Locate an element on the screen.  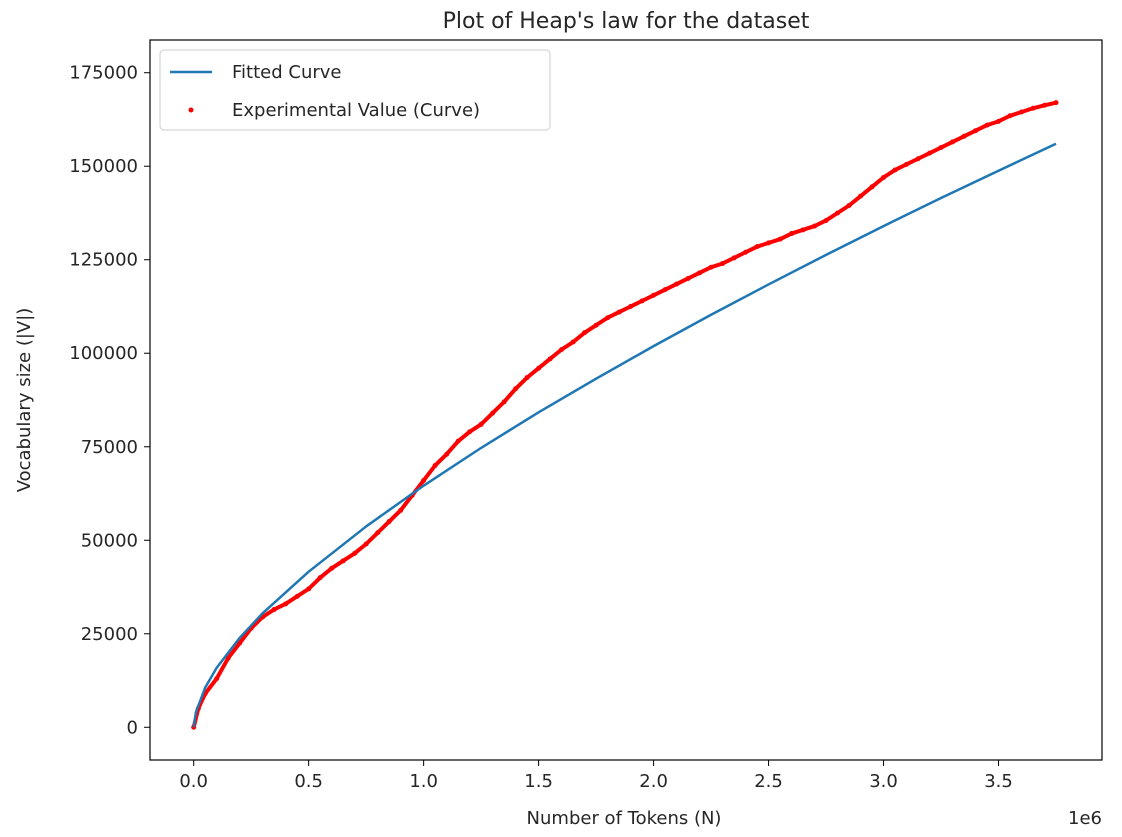
legend-experimental-label: Experimental Value (Curve) is located at coordinates (356, 110).